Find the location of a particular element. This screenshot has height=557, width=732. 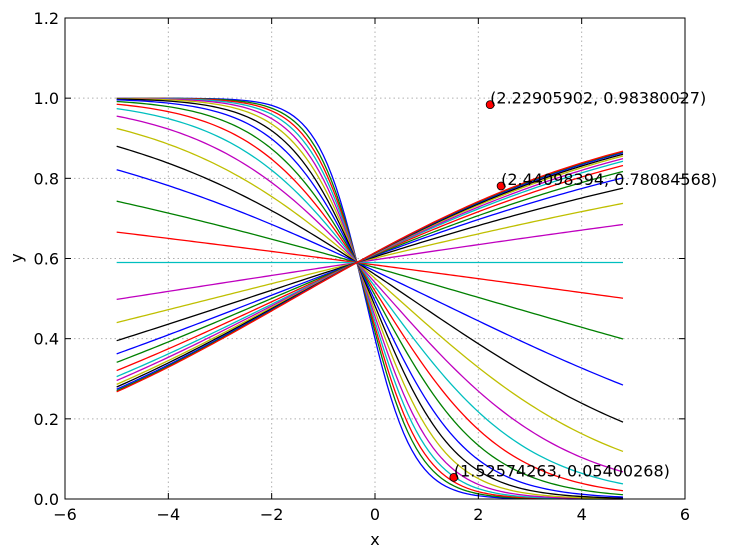

y-tick-label: 0.8 is located at coordinates (46, 178).